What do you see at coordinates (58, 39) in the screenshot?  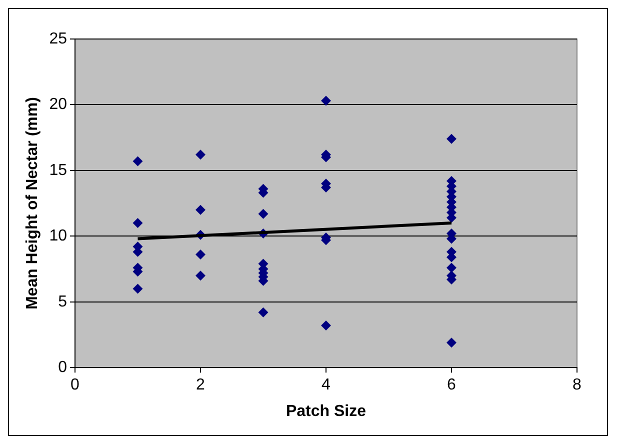 I see `y-tick-label: 25` at bounding box center [58, 39].